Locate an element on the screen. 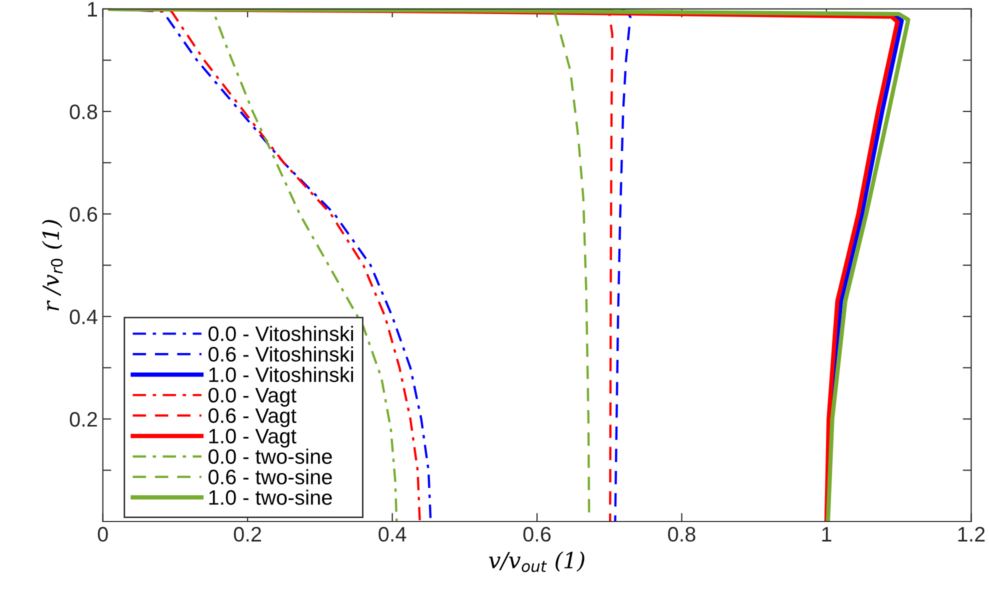  x-tick-label: 0.6 is located at coordinates (537, 534).